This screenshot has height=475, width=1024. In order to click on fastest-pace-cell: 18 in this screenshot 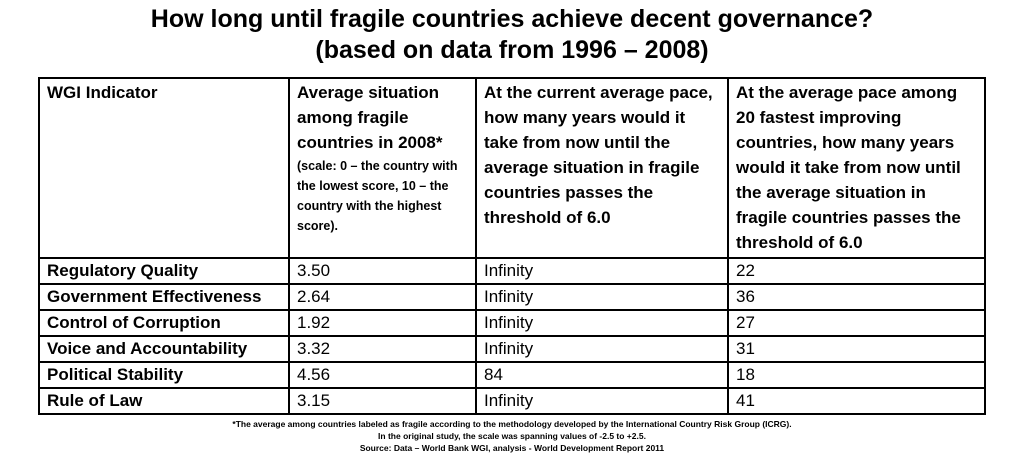, I will do `click(856, 375)`.